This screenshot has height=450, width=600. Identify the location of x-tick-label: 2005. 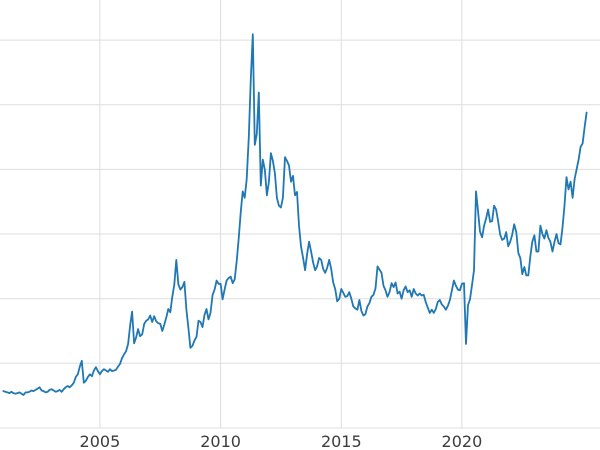
(100, 441).